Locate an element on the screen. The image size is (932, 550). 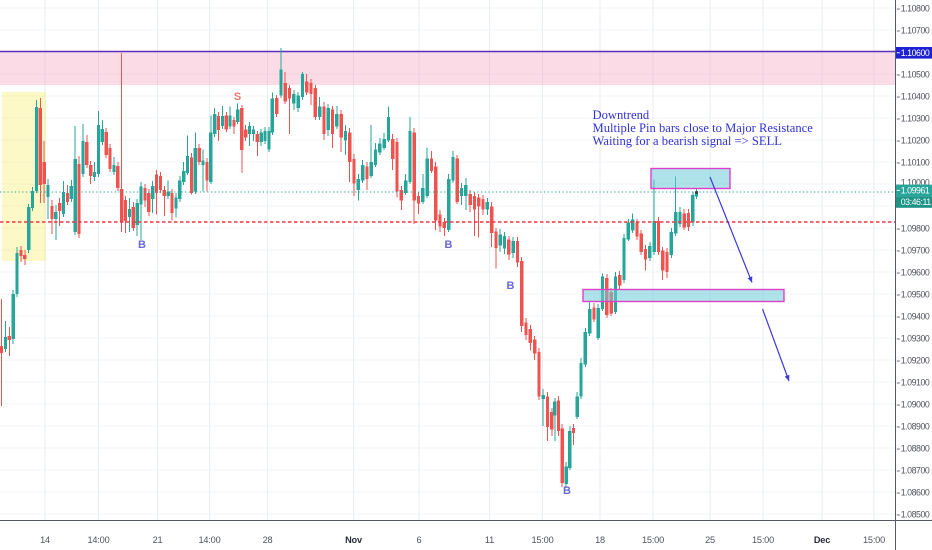
svg-text: Dec is located at coordinates (822, 540).